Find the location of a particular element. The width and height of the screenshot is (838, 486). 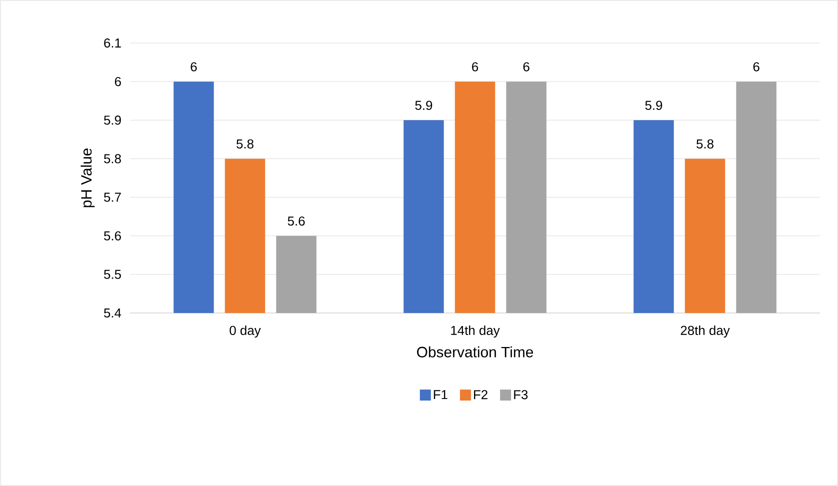

y-tick-label: 5.8 is located at coordinates (112, 159).